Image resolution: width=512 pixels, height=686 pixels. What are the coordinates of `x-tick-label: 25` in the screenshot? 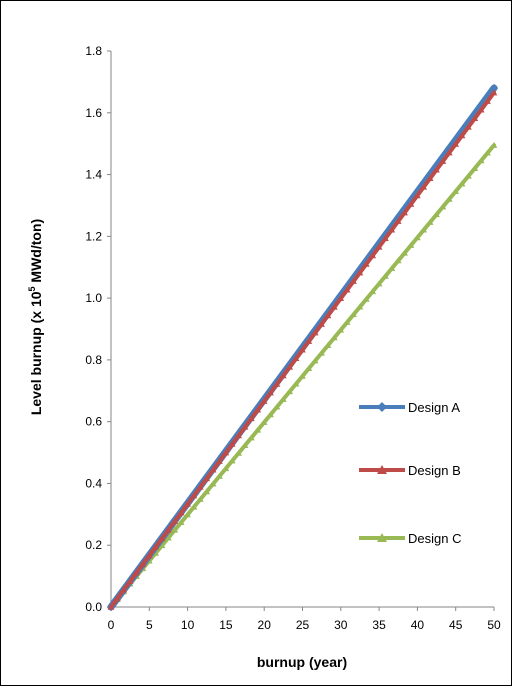 It's located at (303, 625).